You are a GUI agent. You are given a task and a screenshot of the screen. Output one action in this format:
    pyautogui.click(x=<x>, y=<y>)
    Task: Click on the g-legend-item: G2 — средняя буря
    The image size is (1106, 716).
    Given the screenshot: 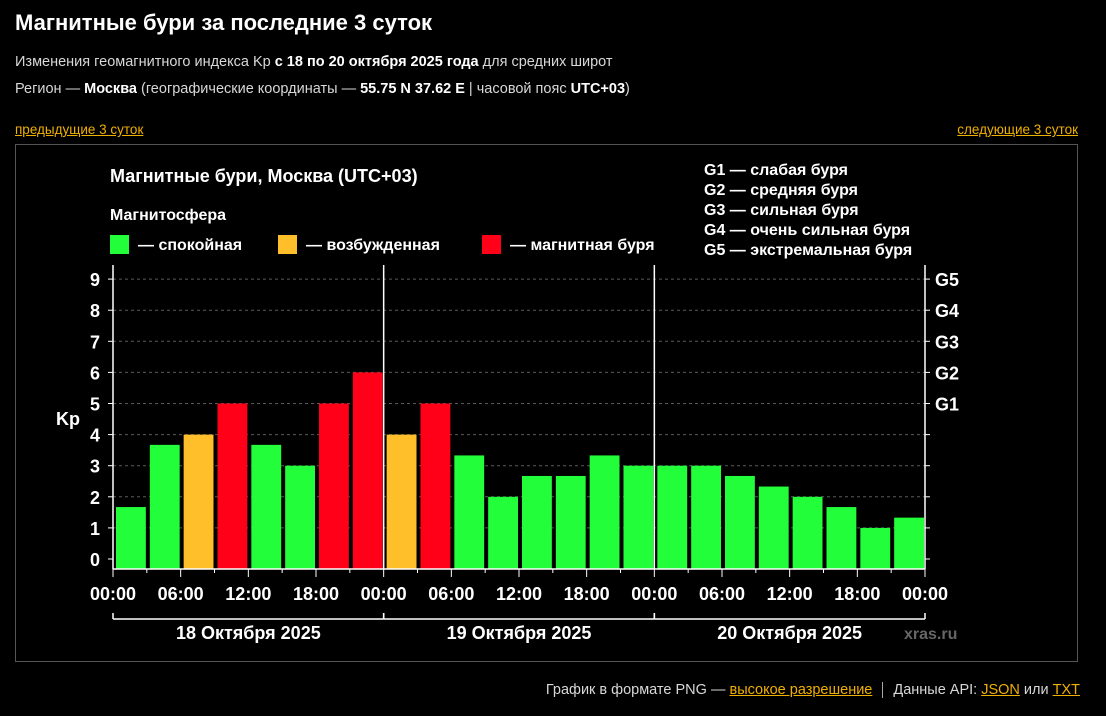 What is the action you would take?
    pyautogui.click(x=781, y=190)
    